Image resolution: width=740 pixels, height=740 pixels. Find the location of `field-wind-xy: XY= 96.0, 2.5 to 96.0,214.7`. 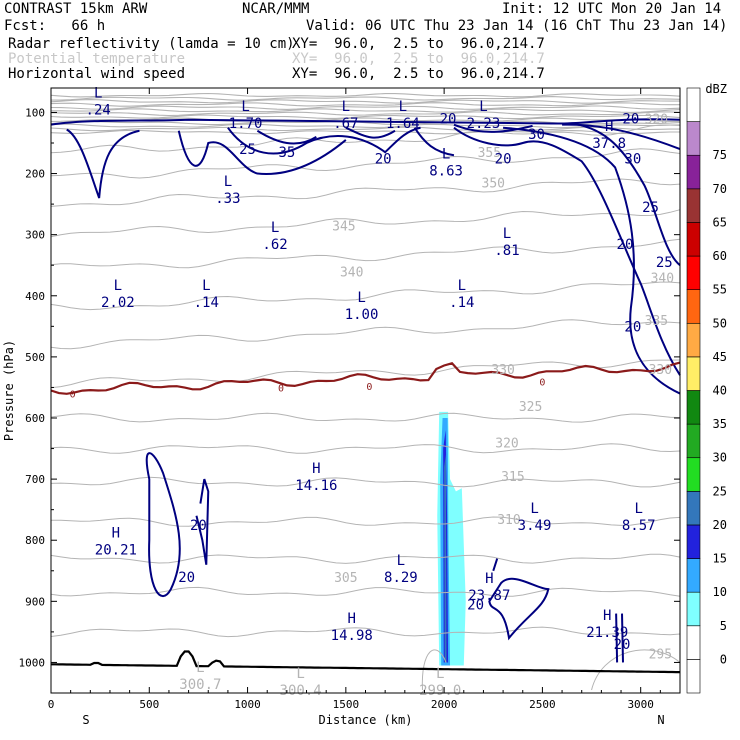

field-wind-xy: XY= 96.0, 2.5 to 96.0,214.7 is located at coordinates (418, 74).